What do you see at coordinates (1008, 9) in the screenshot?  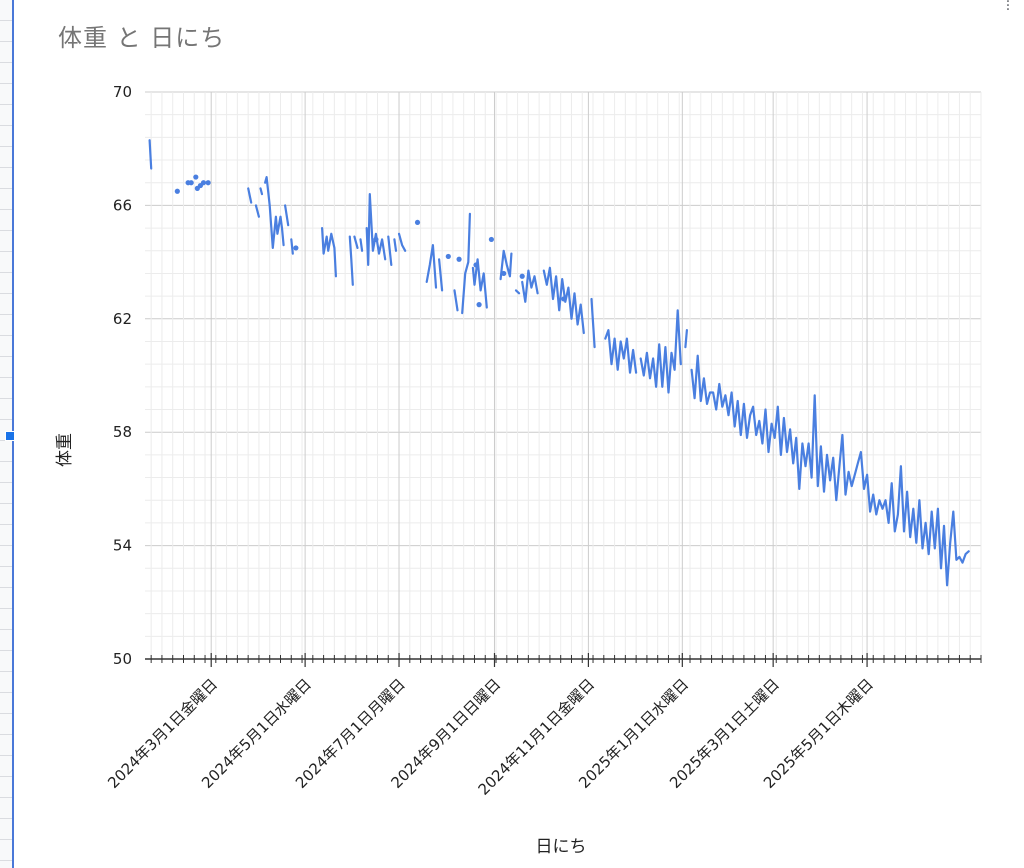 I see `more-options-icon: · · ·` at bounding box center [1008, 9].